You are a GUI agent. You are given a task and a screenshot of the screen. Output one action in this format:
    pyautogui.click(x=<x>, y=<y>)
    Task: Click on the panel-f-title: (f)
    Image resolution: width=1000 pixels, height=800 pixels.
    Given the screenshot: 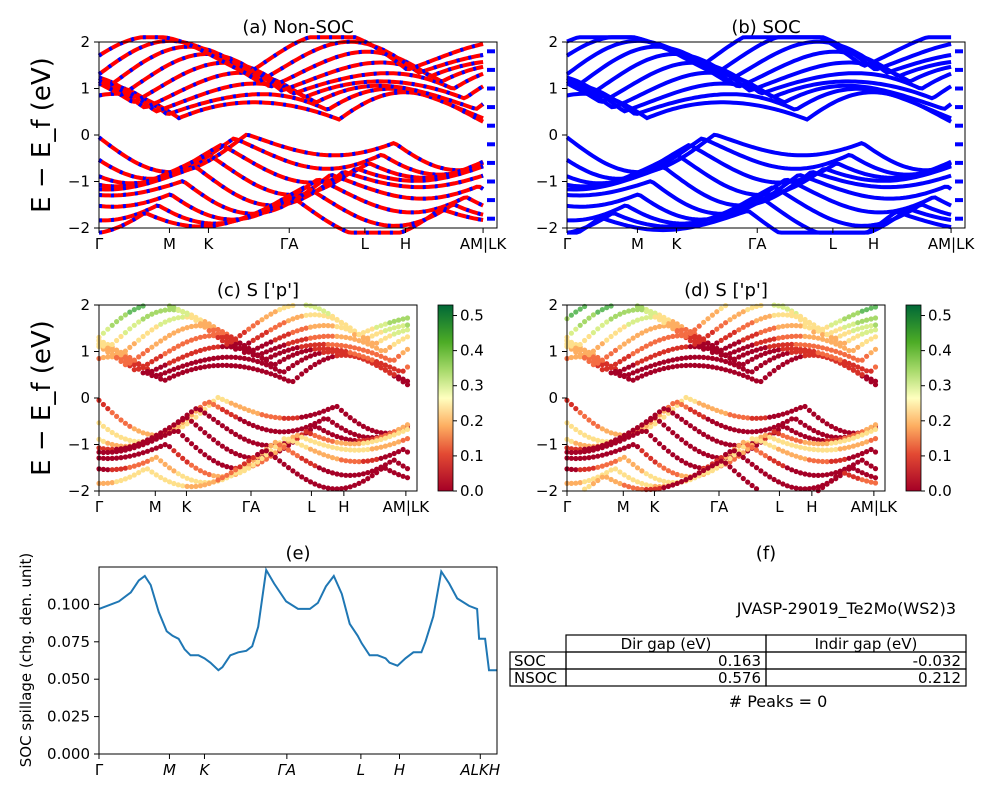 What is the action you would take?
    pyautogui.click(x=766, y=553)
    